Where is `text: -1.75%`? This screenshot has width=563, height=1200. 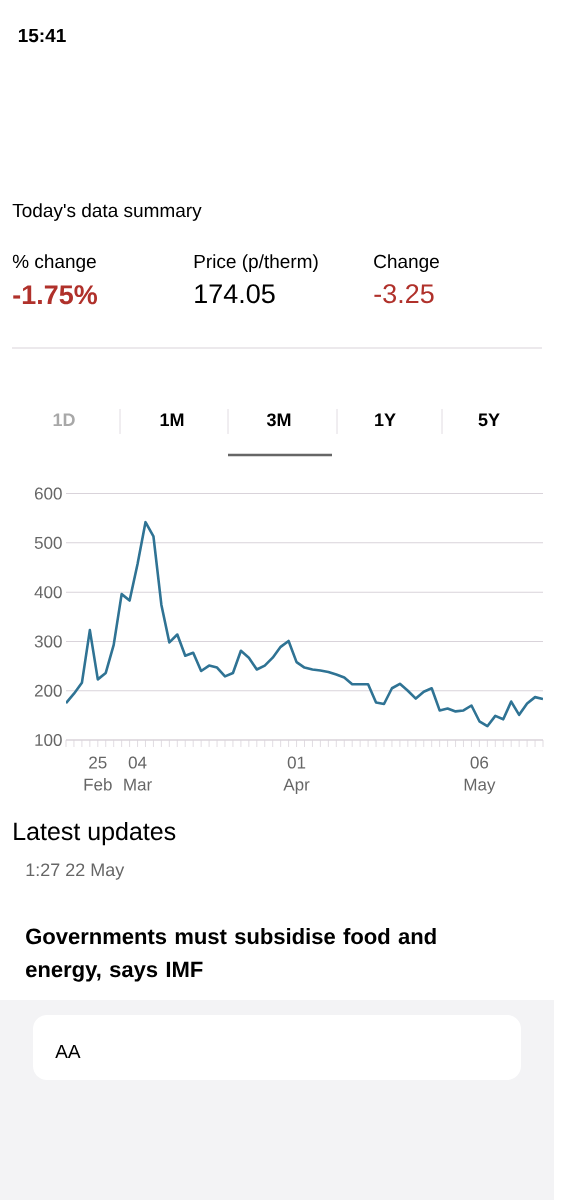
text: -1.75% is located at coordinates (55, 295).